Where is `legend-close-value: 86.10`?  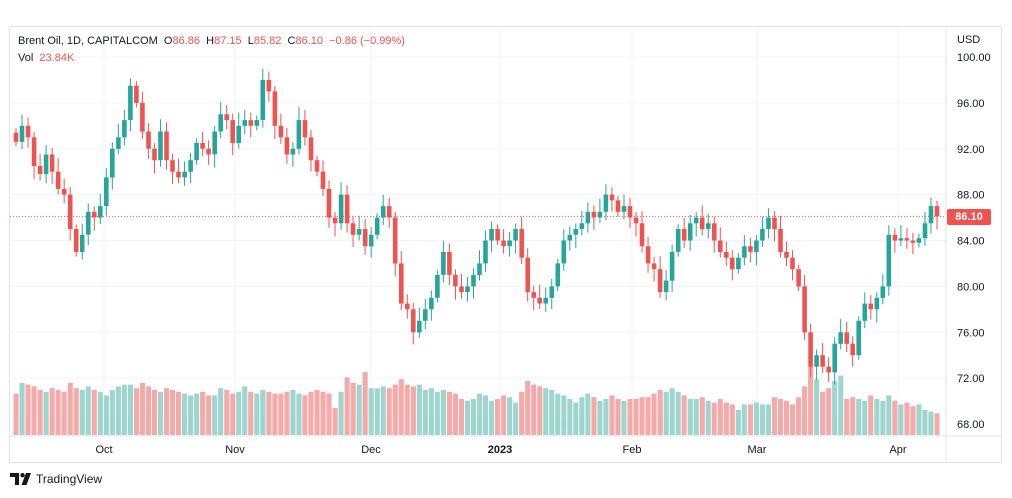
legend-close-value: 86.10 is located at coordinates (309, 41).